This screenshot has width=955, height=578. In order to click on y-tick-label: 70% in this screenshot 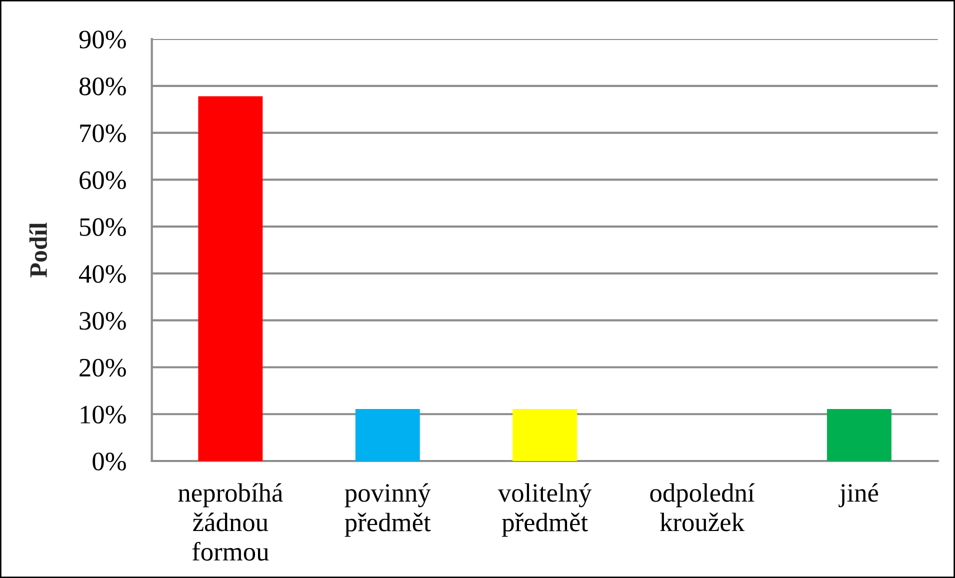, I will do `click(103, 133)`.